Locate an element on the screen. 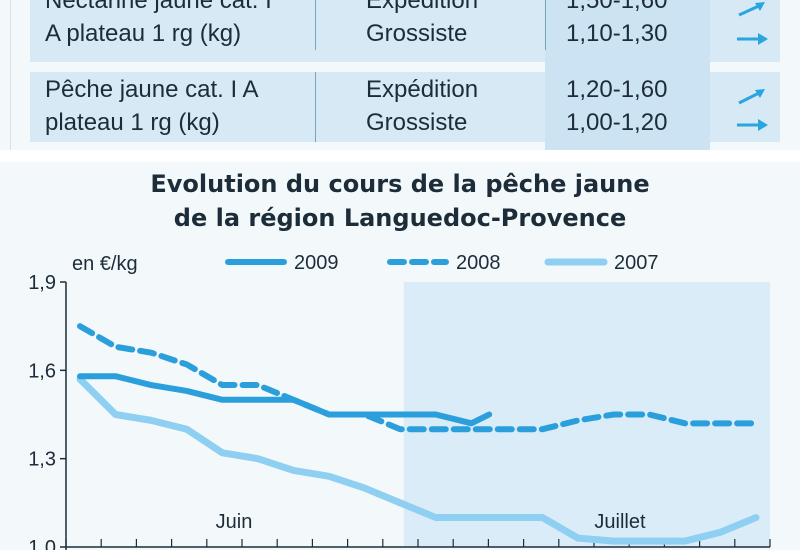  row2-product-line1: Pêche jaune cat. I A is located at coordinates (152, 89).